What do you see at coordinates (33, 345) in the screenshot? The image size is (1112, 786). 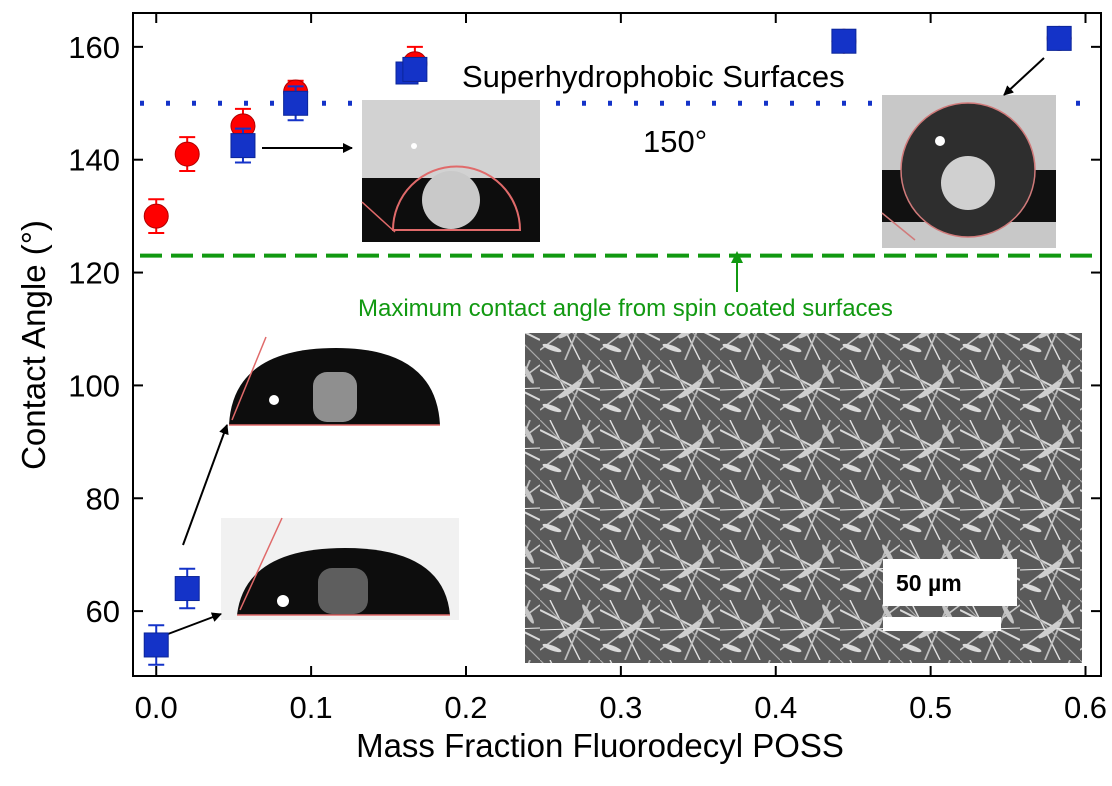 I see `y-axis-title: Contact Angle (°)` at bounding box center [33, 345].